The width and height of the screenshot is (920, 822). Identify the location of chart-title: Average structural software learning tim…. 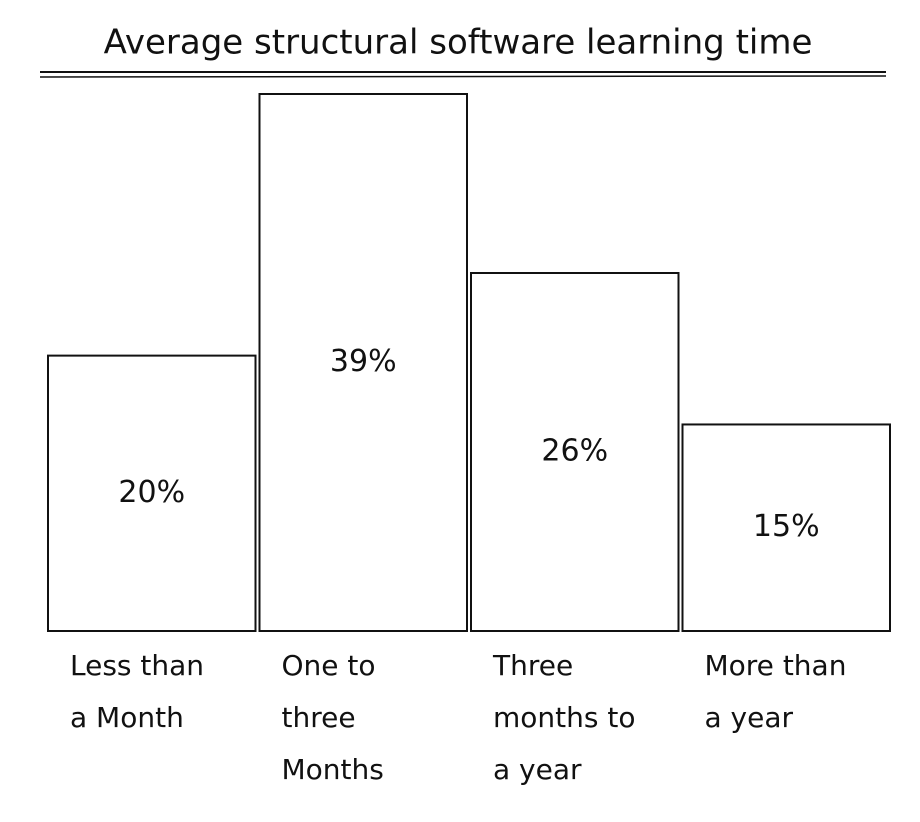
(458, 43).